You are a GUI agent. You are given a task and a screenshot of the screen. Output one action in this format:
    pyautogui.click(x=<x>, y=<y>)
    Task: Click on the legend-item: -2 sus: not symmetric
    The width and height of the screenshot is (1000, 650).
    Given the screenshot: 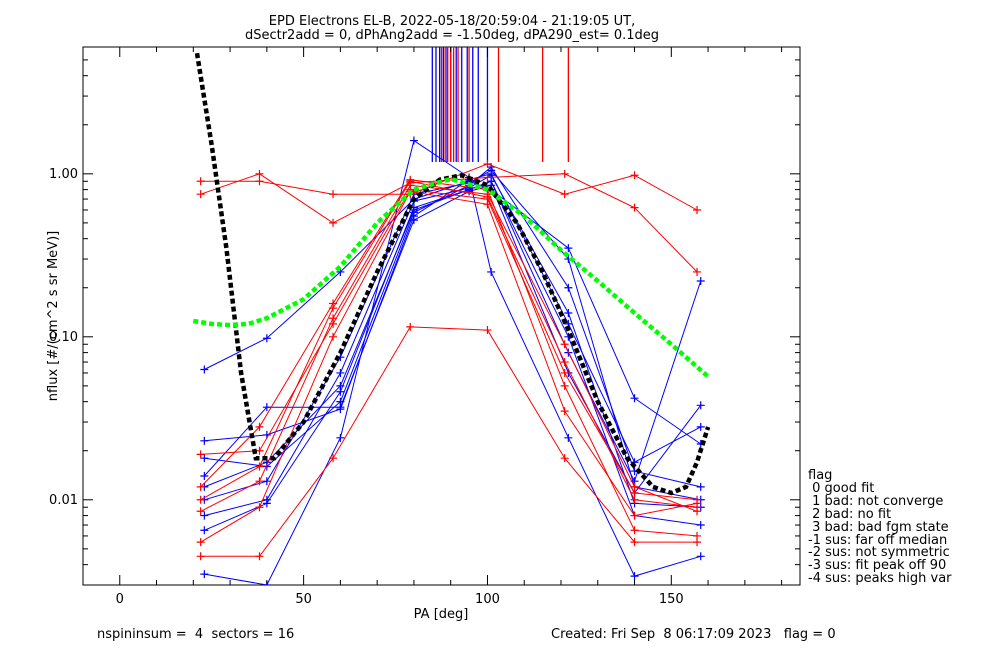 What is the action you would take?
    pyautogui.click(x=879, y=553)
    